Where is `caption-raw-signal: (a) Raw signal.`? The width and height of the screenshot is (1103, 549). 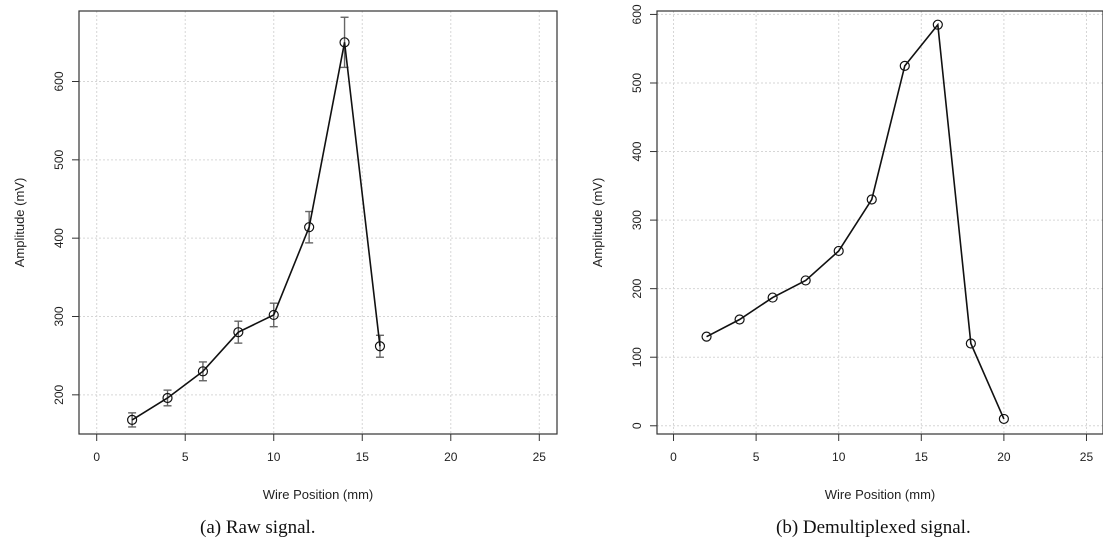
caption-raw-signal: (a) Raw signal. is located at coordinates (258, 527).